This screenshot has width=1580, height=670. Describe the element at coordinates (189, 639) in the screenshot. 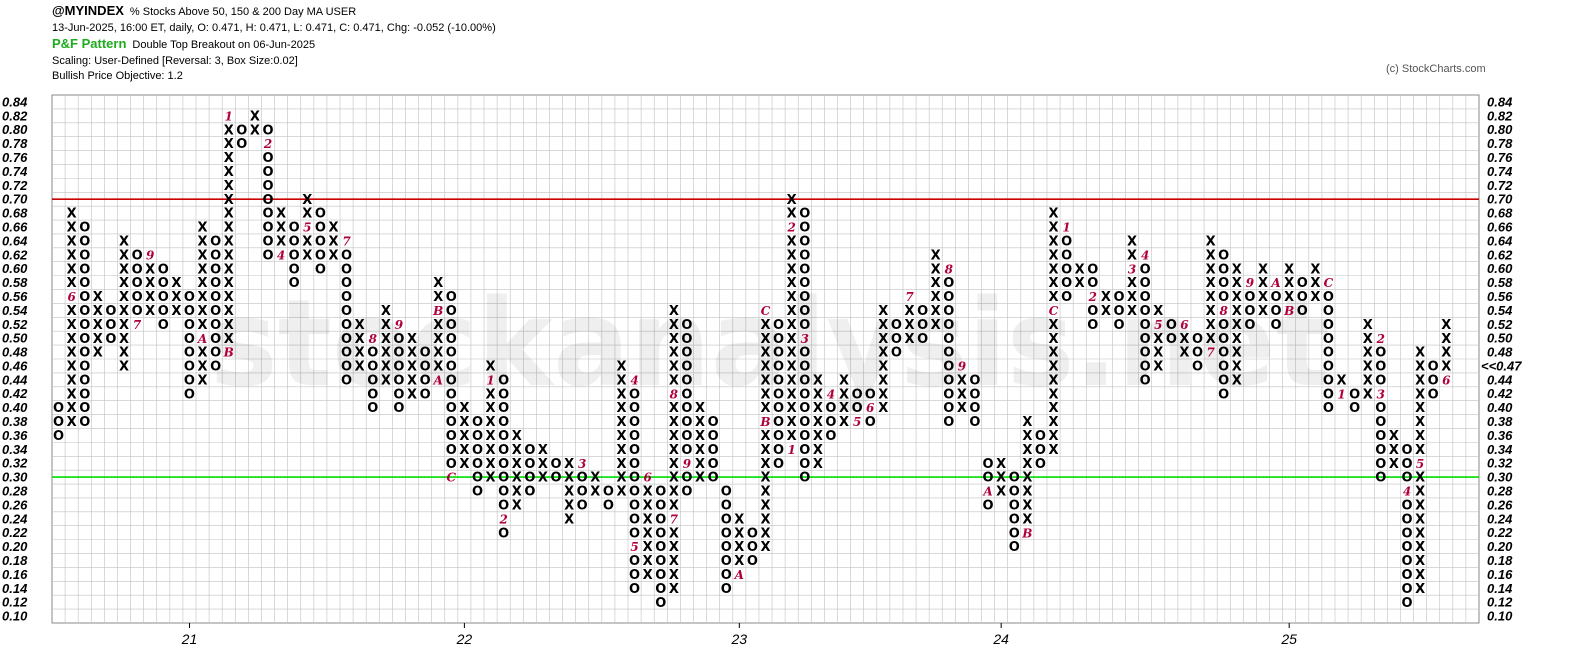

I see `x-tick-label: 21` at that location.